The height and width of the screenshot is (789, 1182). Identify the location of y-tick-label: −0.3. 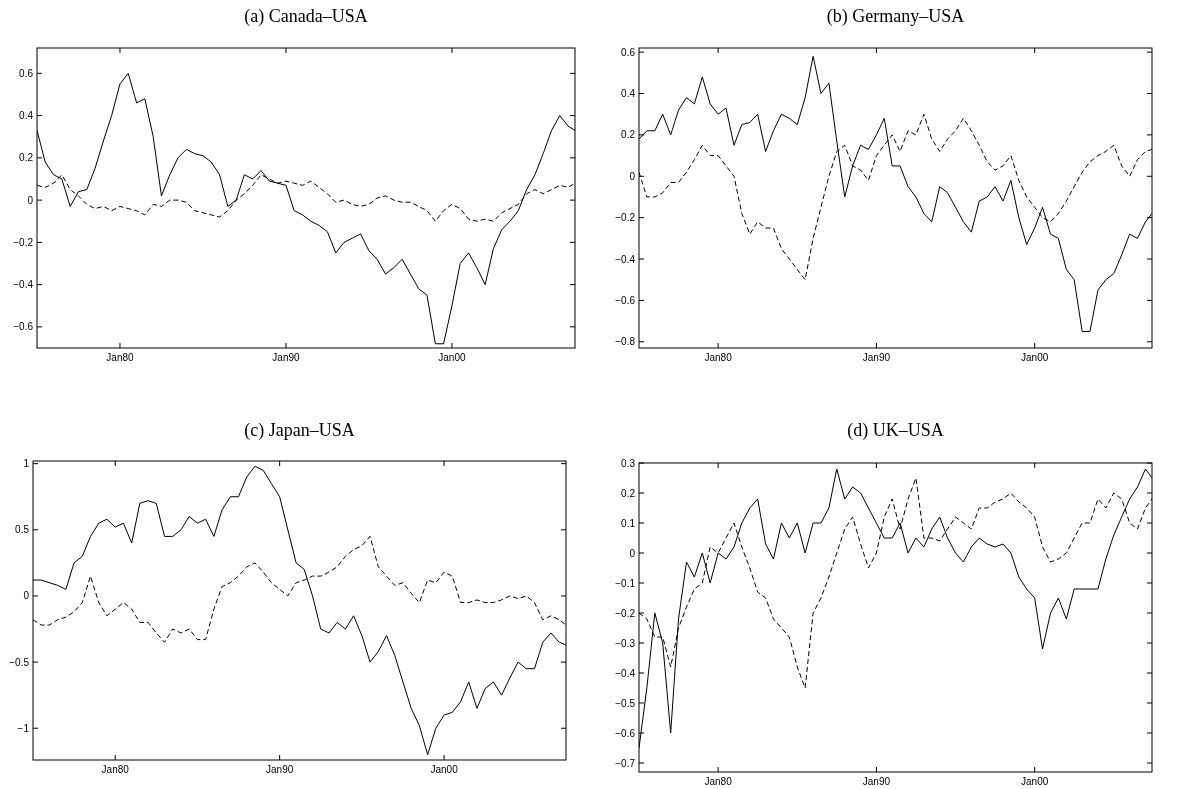
(625, 643).